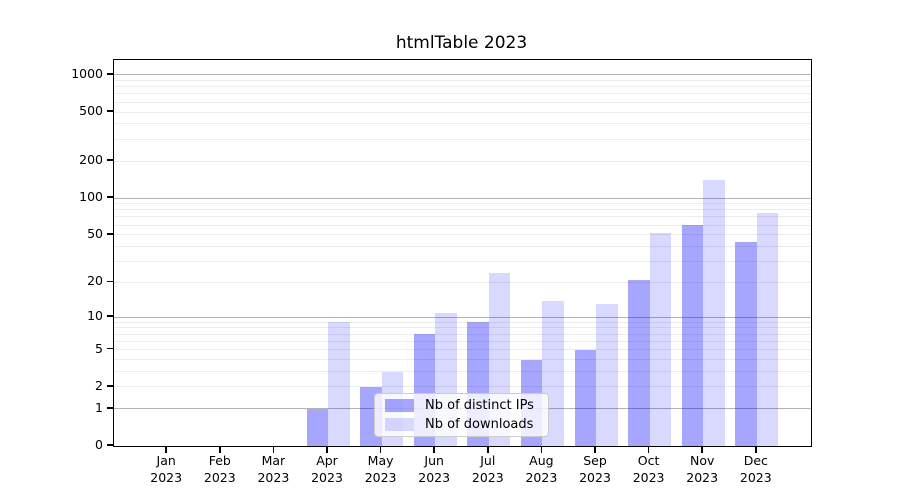  I want to click on y-tick-label: 500, so click(91, 111).